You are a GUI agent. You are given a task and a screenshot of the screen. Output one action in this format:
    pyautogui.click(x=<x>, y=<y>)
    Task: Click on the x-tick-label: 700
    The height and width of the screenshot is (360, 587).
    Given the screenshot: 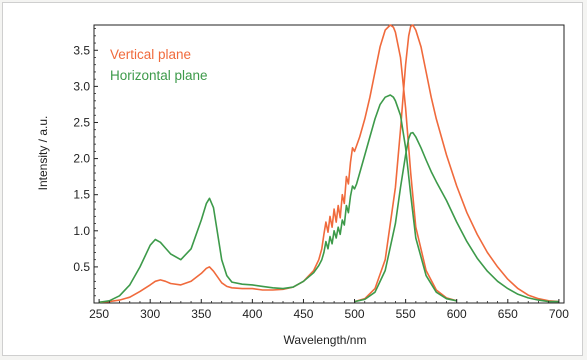 What is the action you would take?
    pyautogui.click(x=559, y=314)
    